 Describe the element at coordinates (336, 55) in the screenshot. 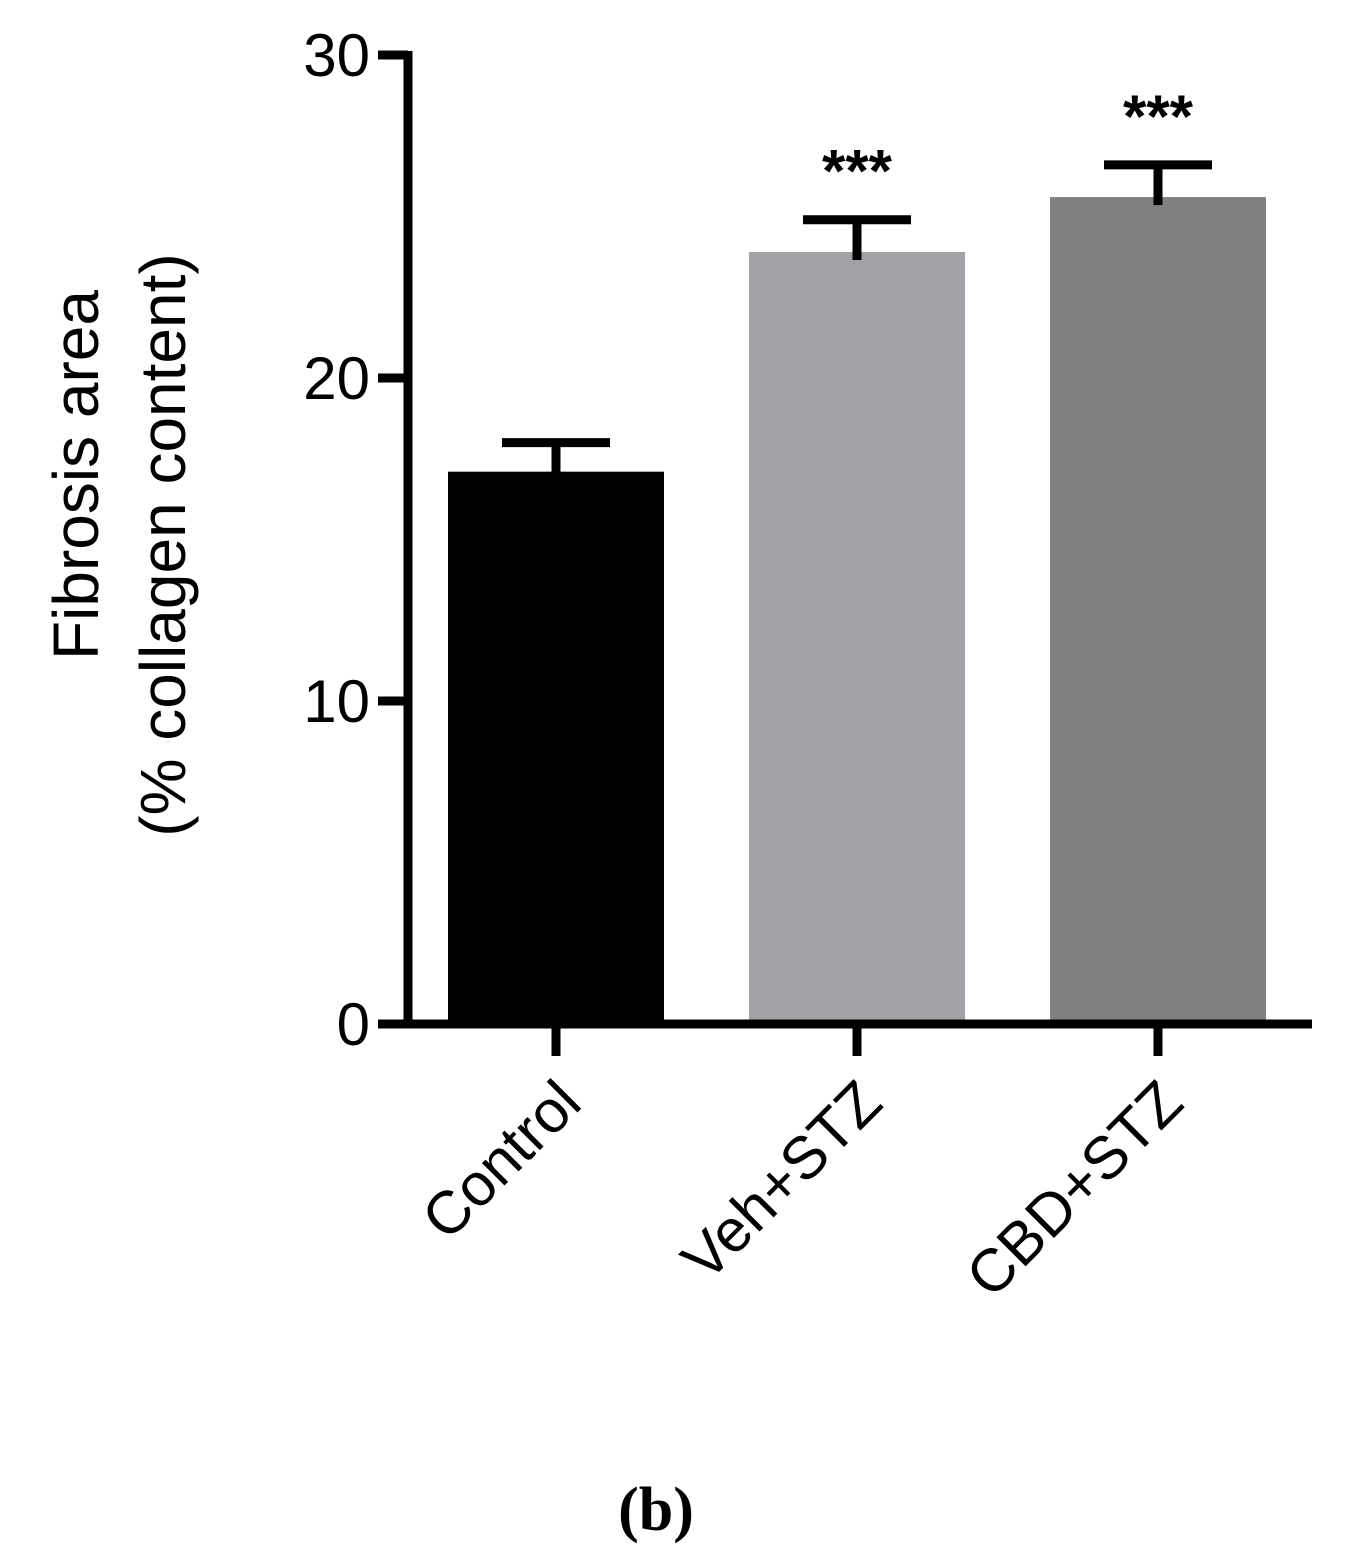

I see `y-tick-label: 30` at that location.